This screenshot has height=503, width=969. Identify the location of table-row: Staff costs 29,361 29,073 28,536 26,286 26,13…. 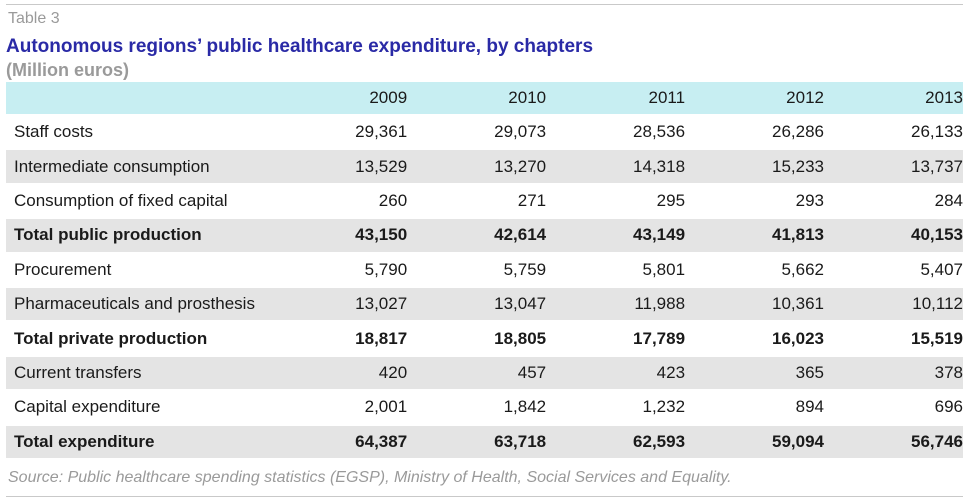
(484, 133).